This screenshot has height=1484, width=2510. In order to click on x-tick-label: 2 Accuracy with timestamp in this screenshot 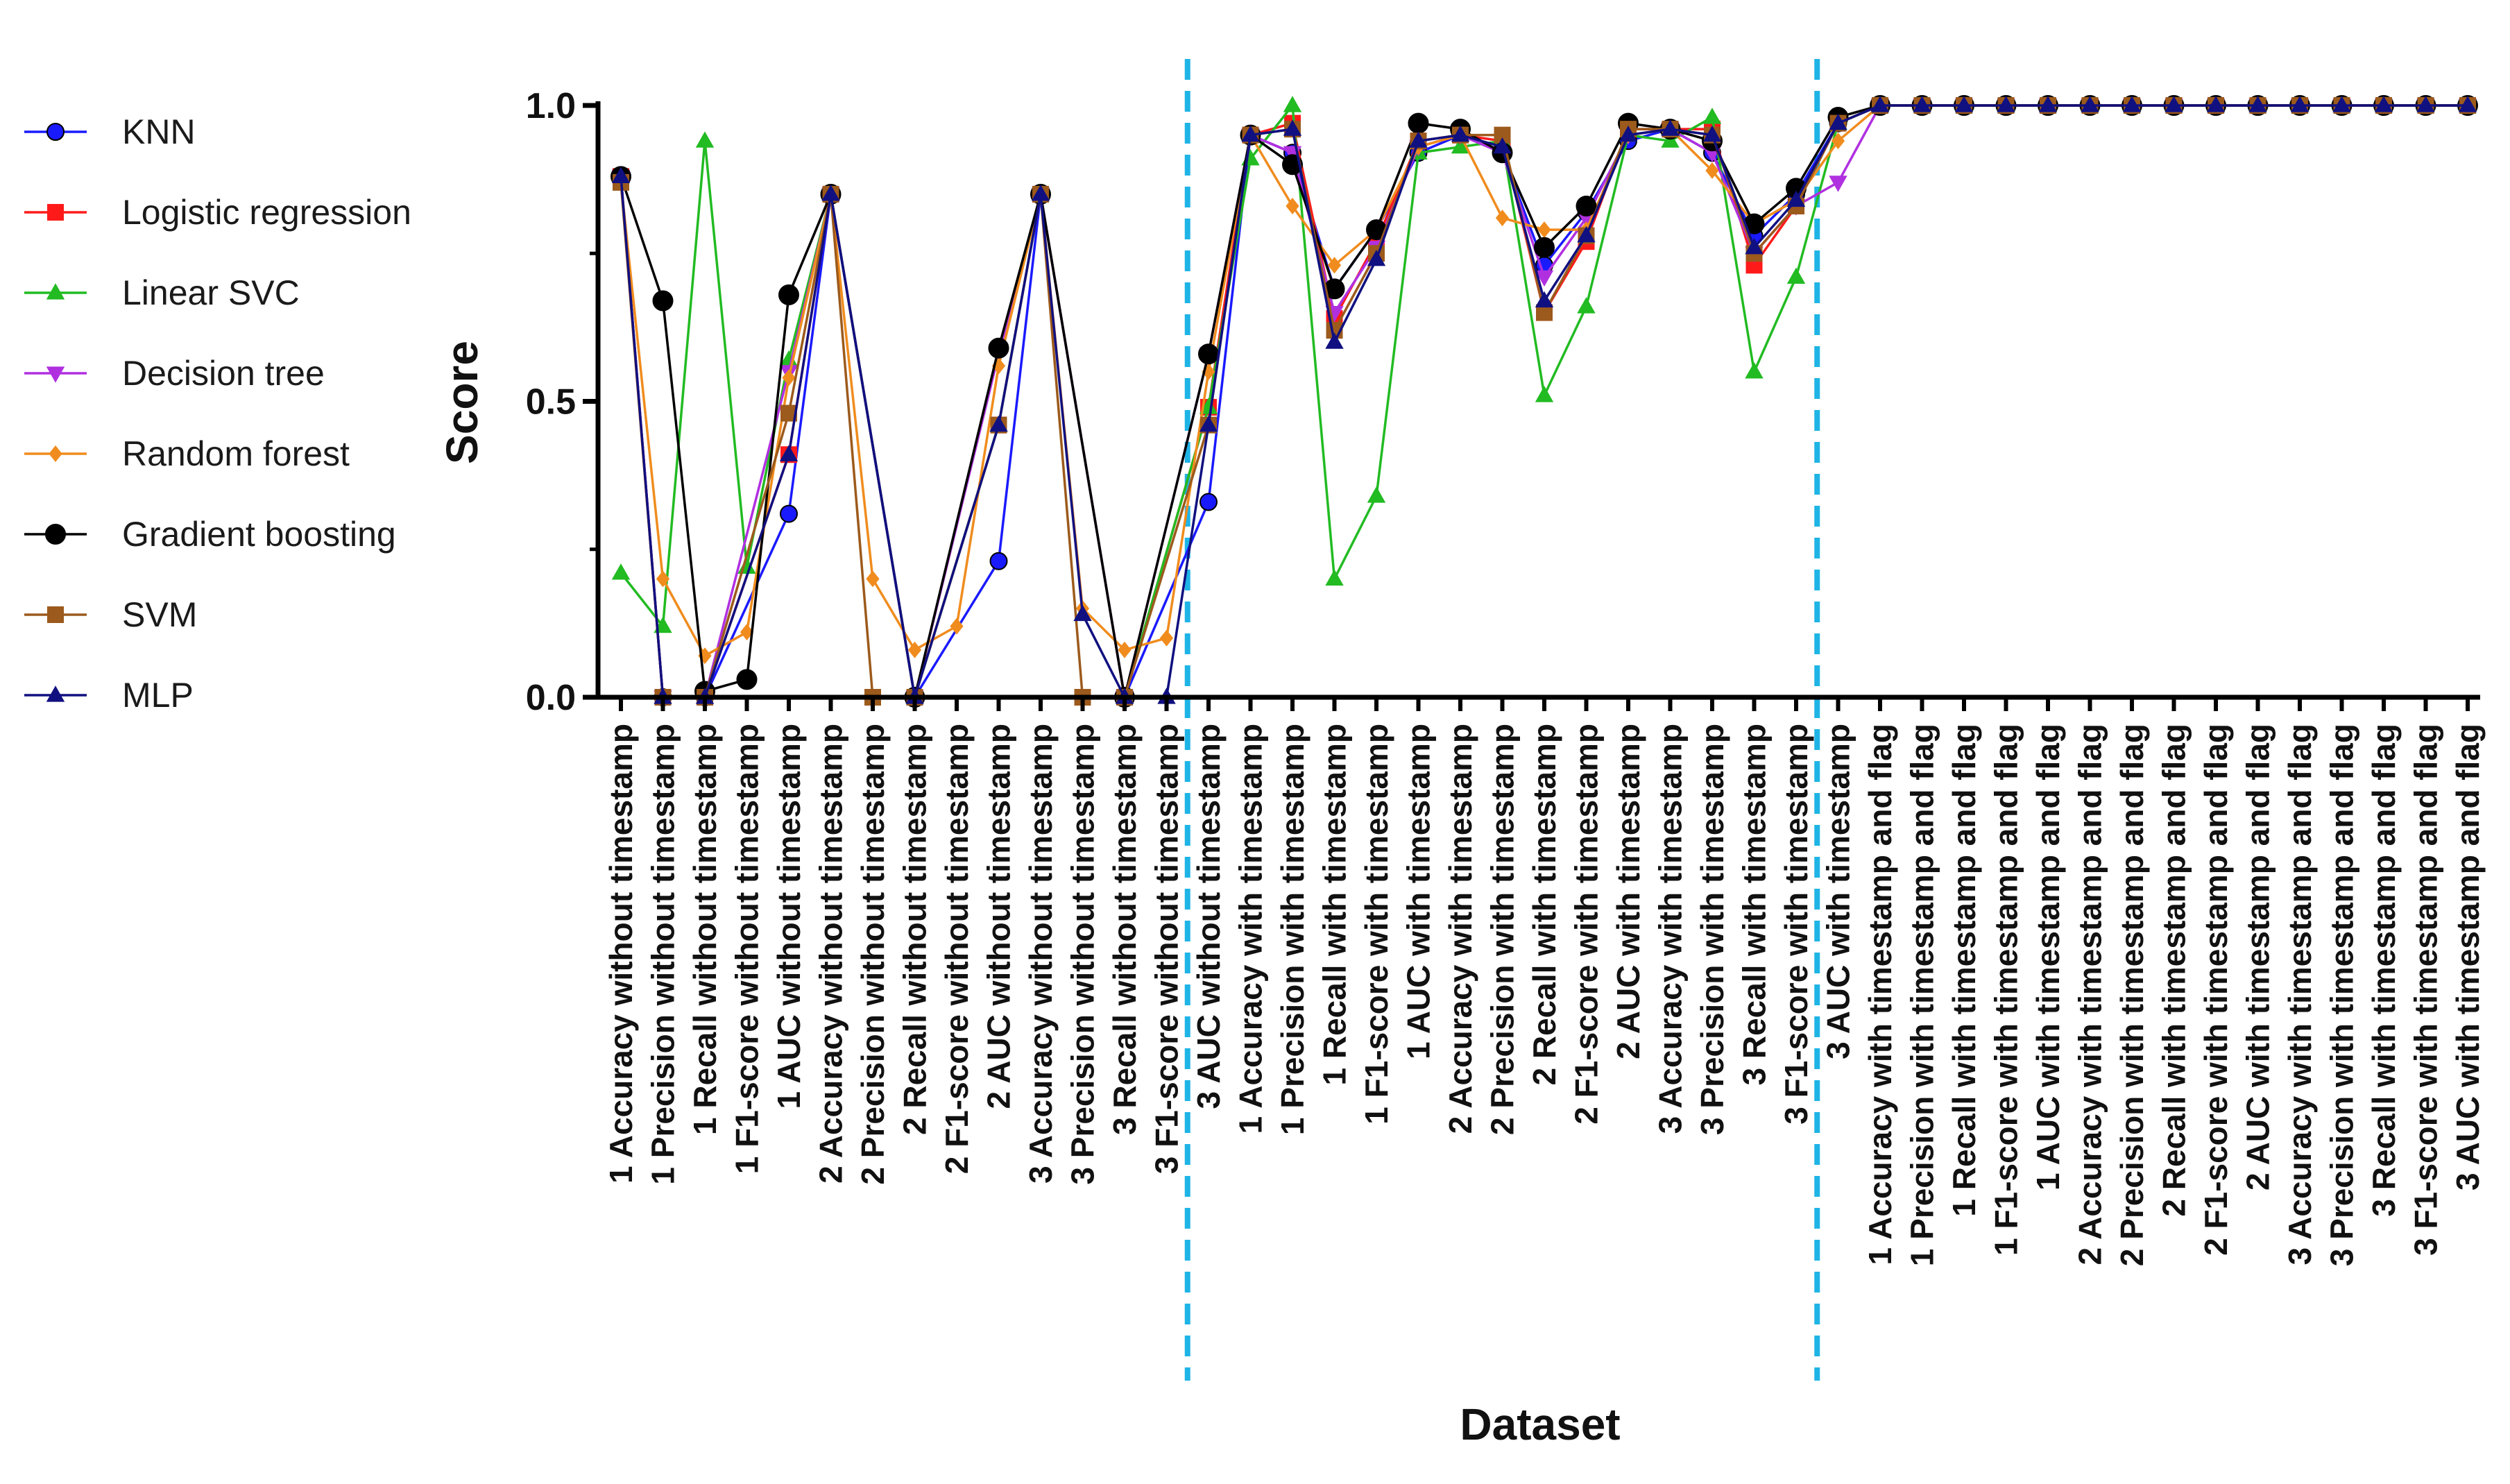, I will do `click(1460, 929)`.